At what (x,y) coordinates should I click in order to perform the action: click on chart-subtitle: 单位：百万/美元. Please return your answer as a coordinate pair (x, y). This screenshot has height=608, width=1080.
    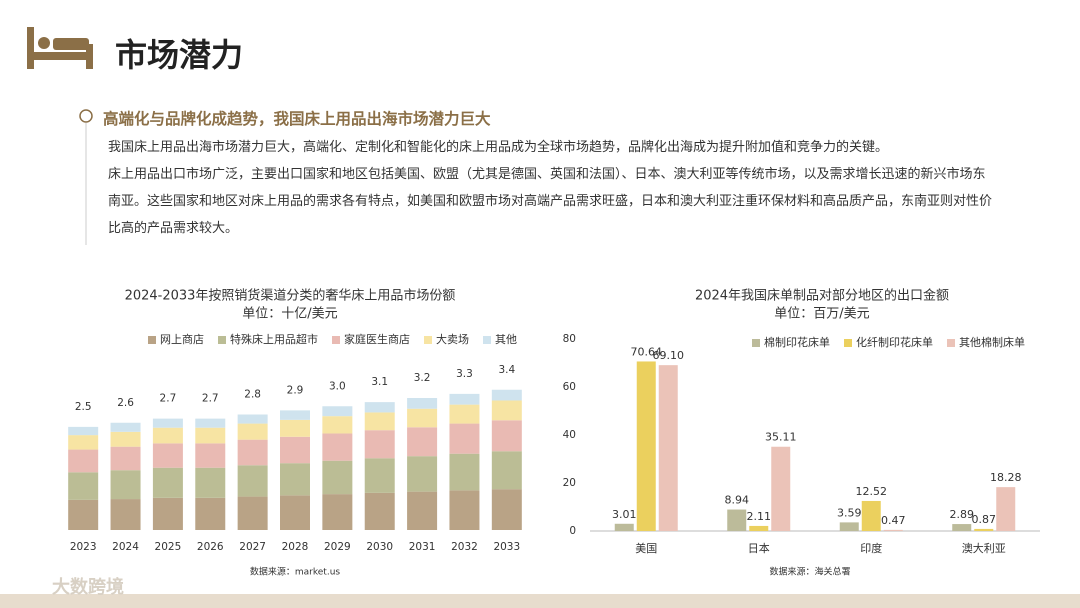
    Looking at the image, I should click on (821, 314).